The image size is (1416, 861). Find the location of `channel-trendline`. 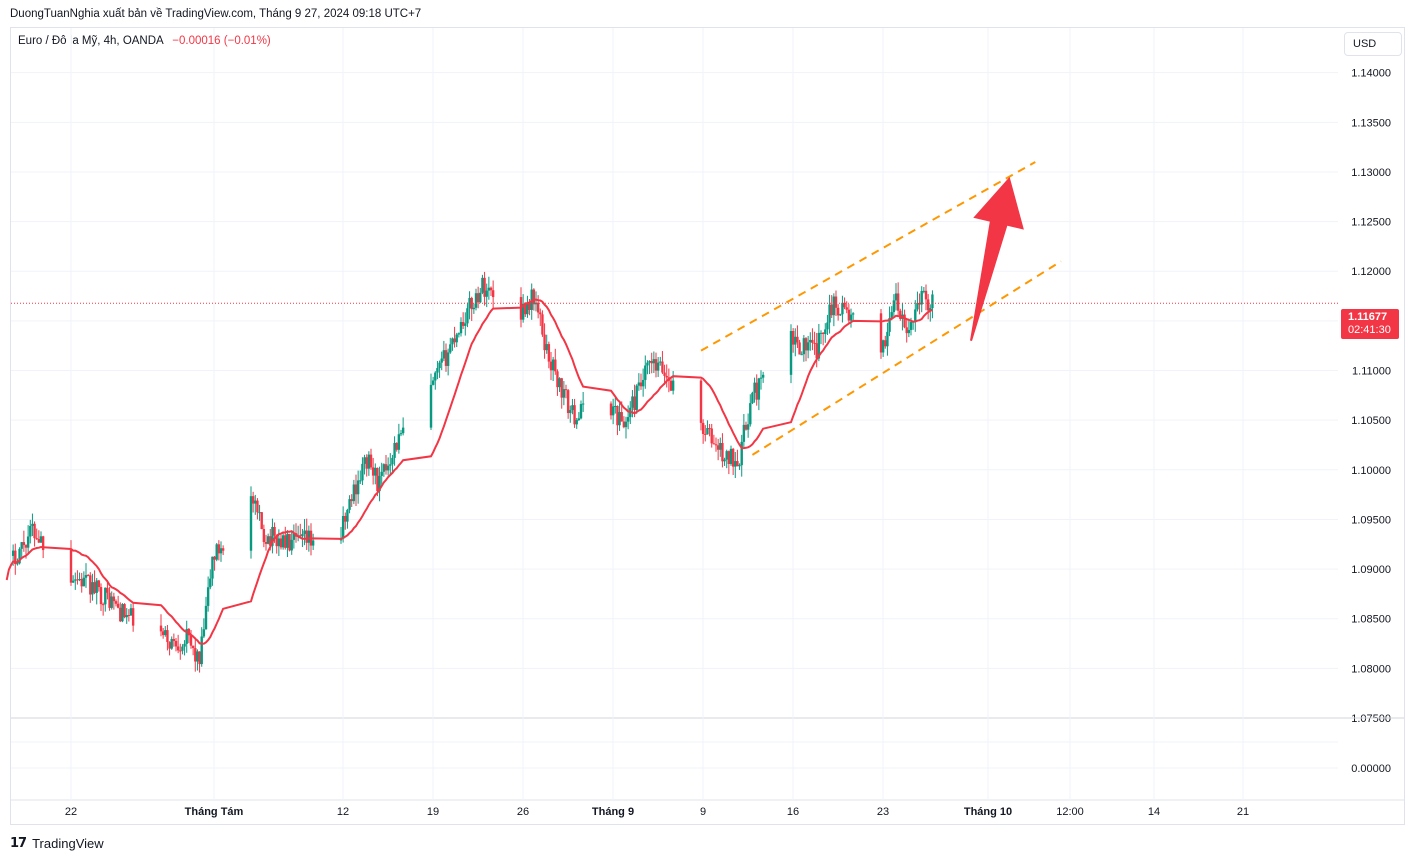

channel-trendline is located at coordinates (906, 358).